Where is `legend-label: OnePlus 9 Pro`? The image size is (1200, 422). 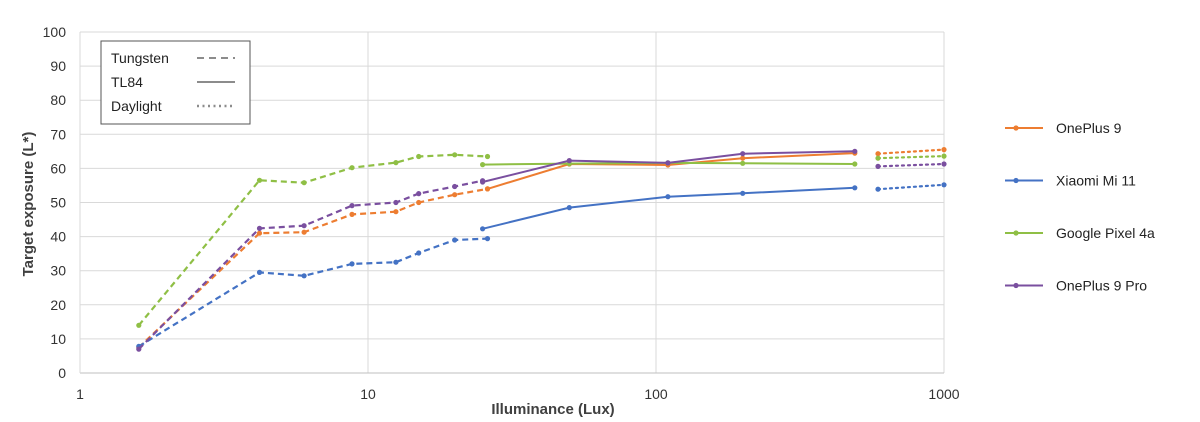
legend-label: OnePlus 9 Pro is located at coordinates (1101, 286).